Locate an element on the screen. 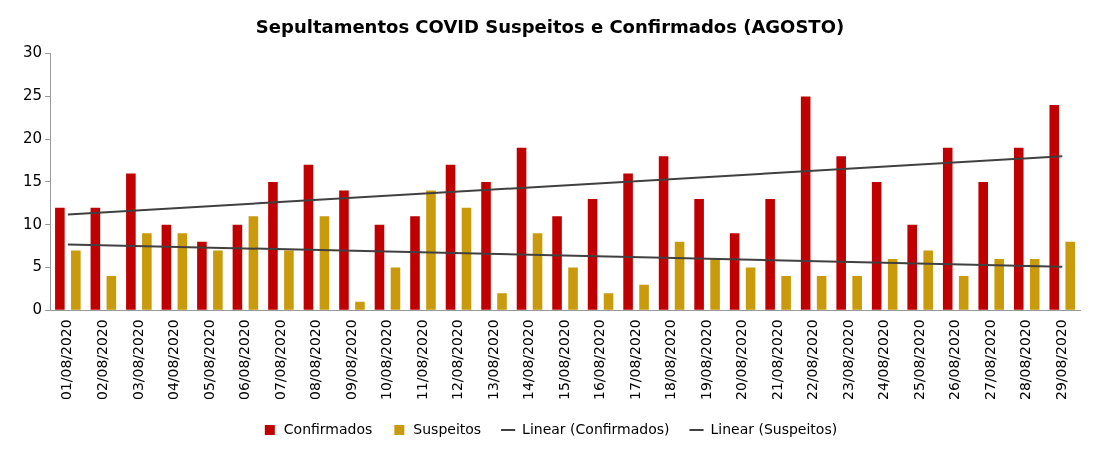  legend-label: Linear (Suspeitos) is located at coordinates (774, 428).